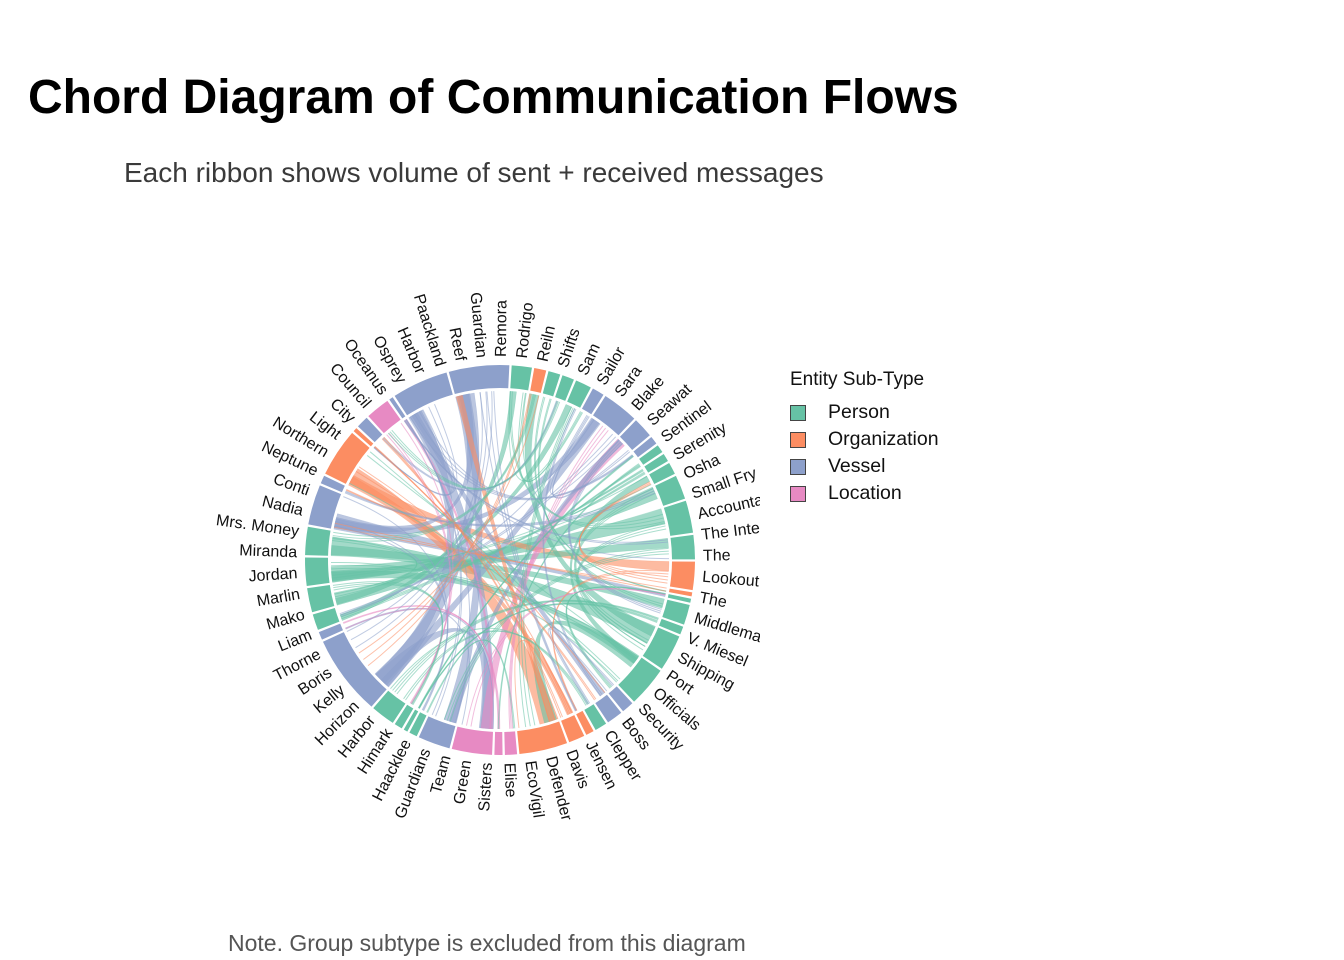 The width and height of the screenshot is (1344, 960). What do you see at coordinates (456, 344) in the screenshot?
I see `segment-label: Reef` at bounding box center [456, 344].